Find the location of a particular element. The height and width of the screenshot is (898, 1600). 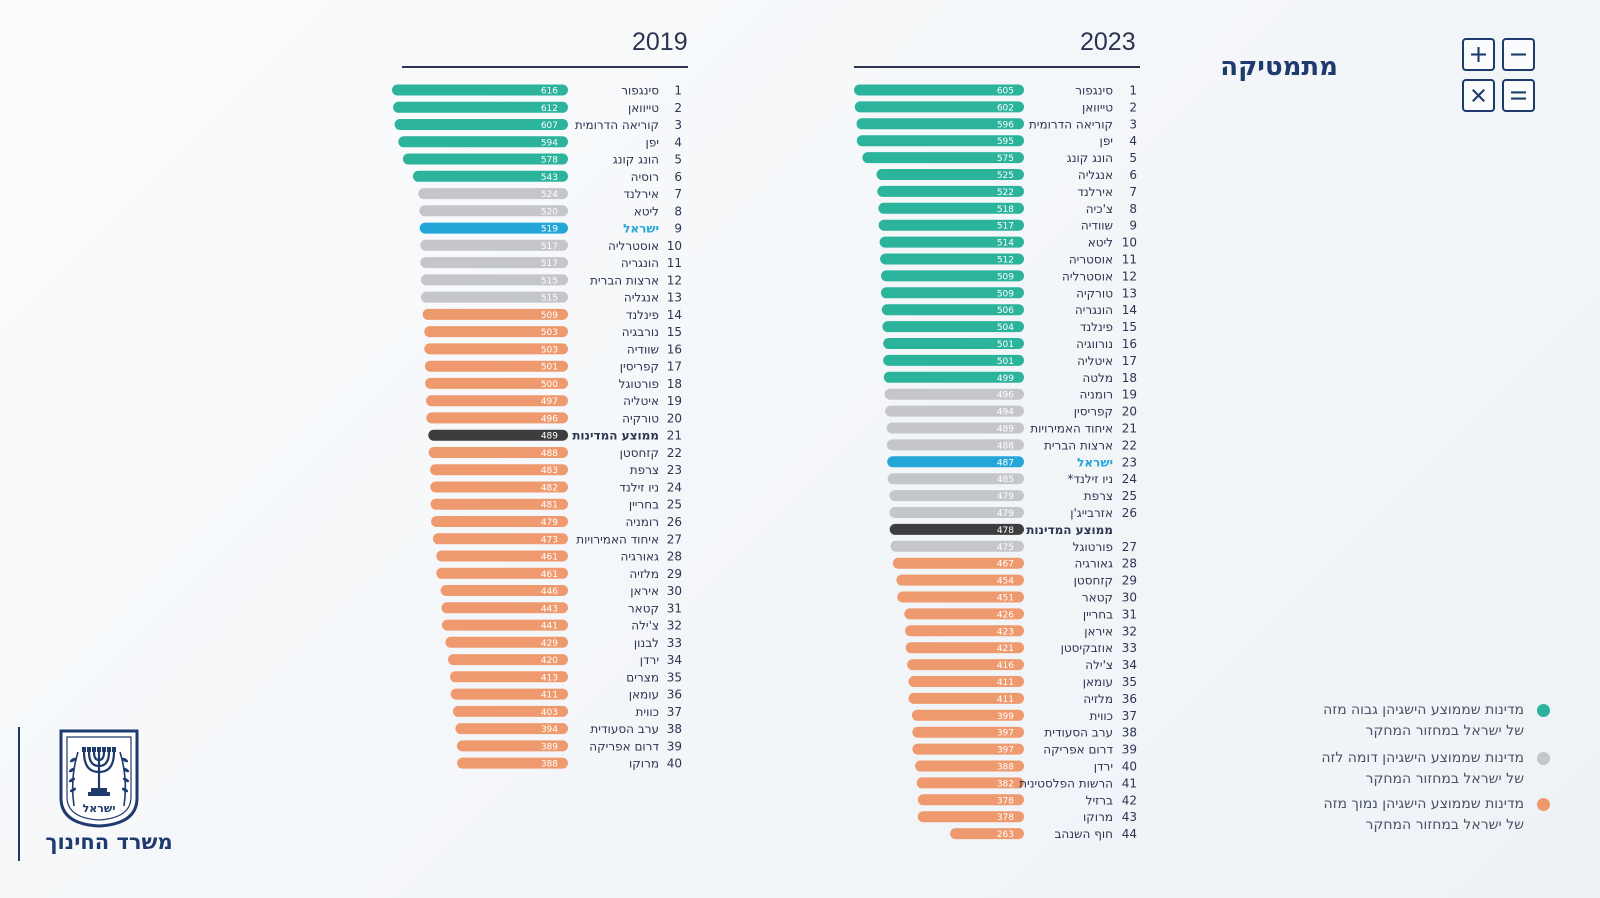

country-label-2023-12: אוסטרליה is located at coordinates (1087, 276).